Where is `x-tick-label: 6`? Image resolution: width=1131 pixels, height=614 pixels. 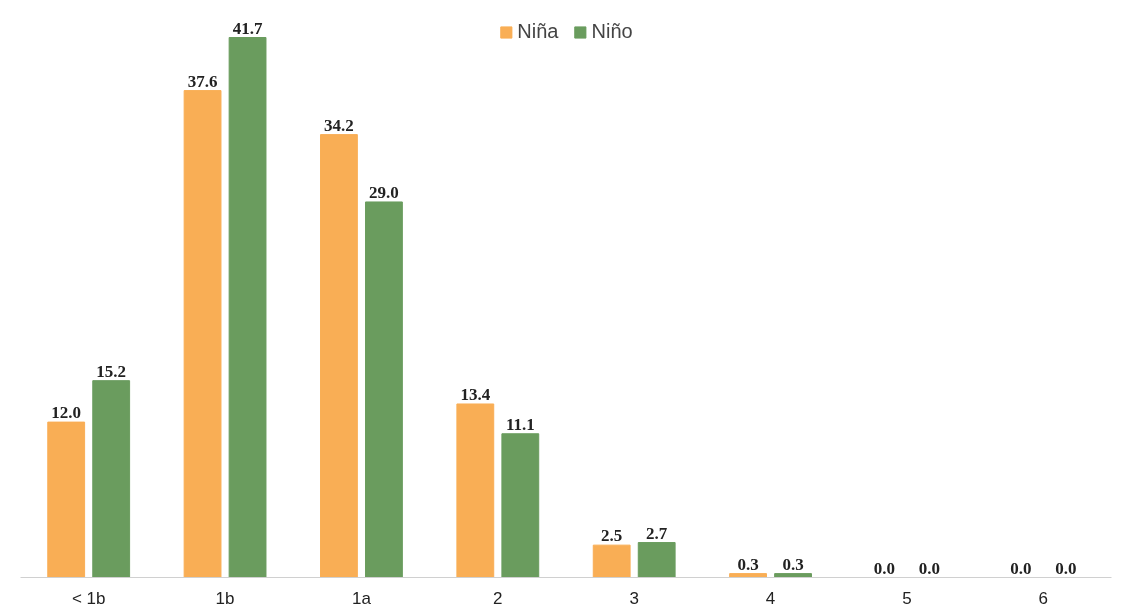 x-tick-label: 6 is located at coordinates (1043, 598).